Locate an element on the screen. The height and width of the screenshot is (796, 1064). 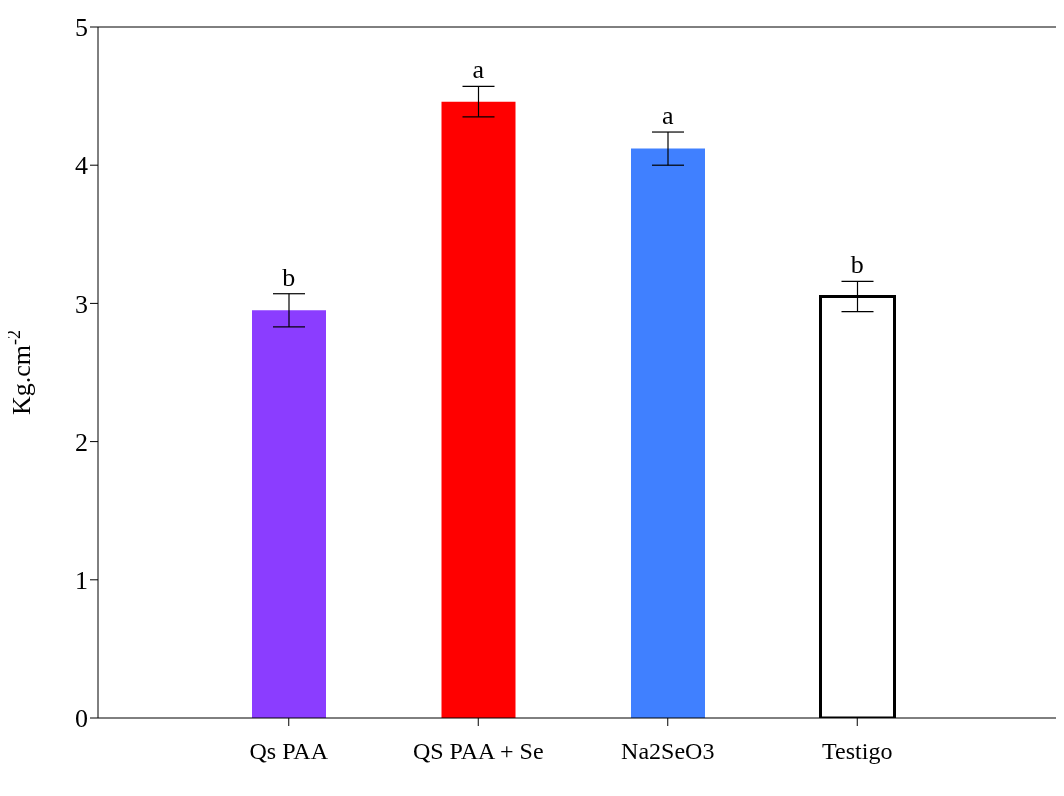
x-tick-label: Na2SeO3 is located at coordinates (668, 751).